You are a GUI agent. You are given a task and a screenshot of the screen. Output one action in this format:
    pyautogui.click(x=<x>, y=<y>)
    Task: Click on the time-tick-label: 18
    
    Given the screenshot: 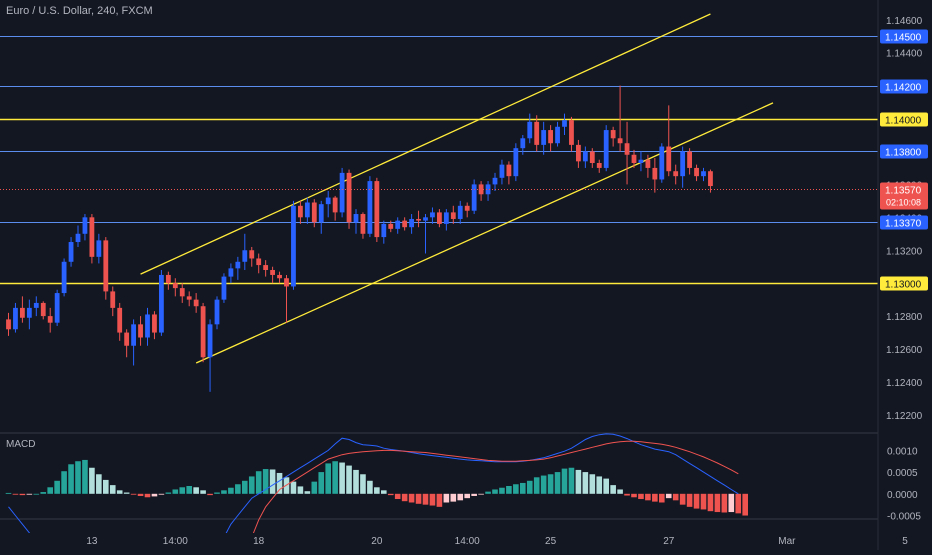 What is the action you would take?
    pyautogui.click(x=259, y=541)
    